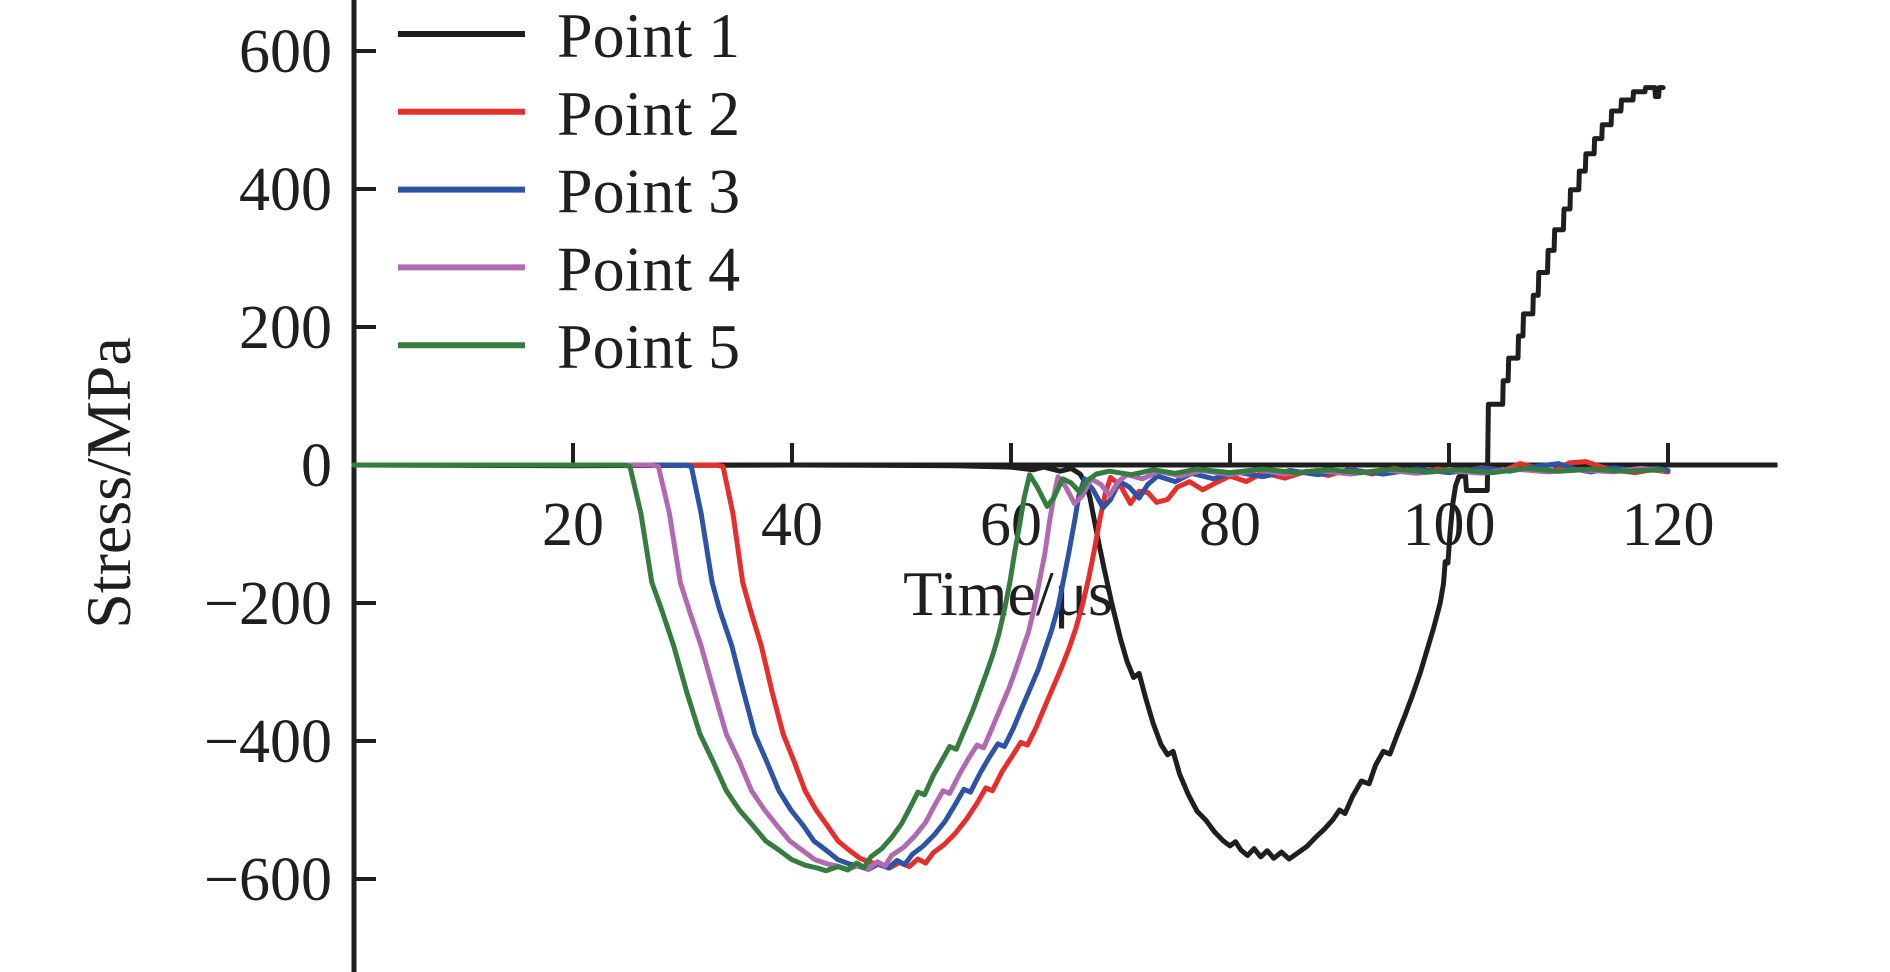 This screenshot has height=972, width=1890. What do you see at coordinates (1668, 525) in the screenshot?
I see `x-tick-label-120: 120` at bounding box center [1668, 525].